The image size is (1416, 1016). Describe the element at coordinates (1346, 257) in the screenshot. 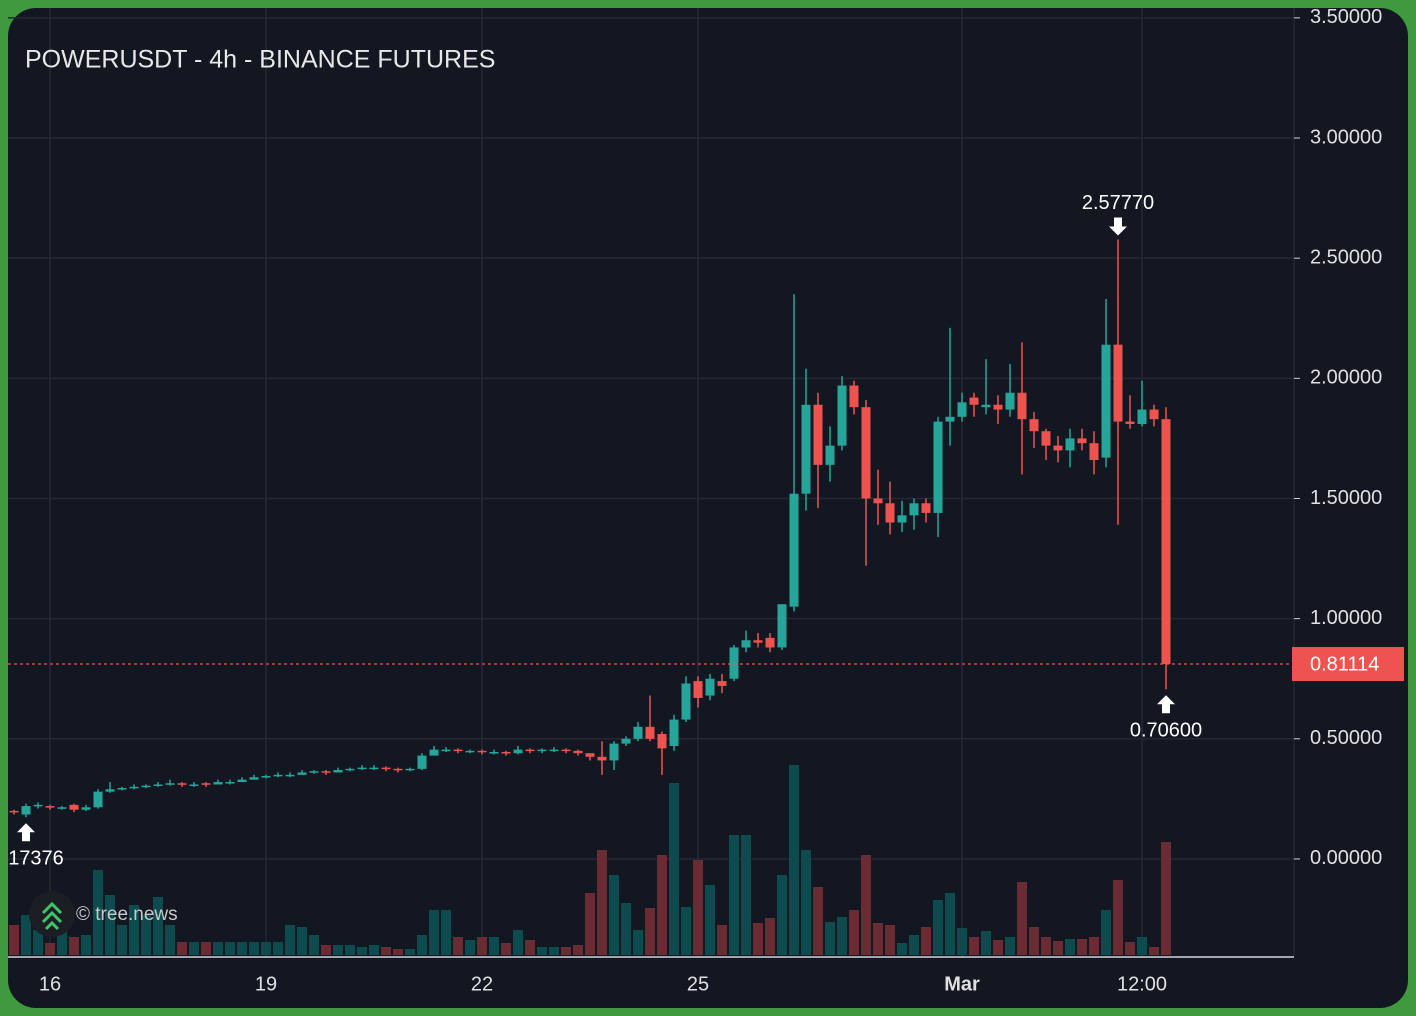

I see `y-tick-label: 2.50000` at that location.